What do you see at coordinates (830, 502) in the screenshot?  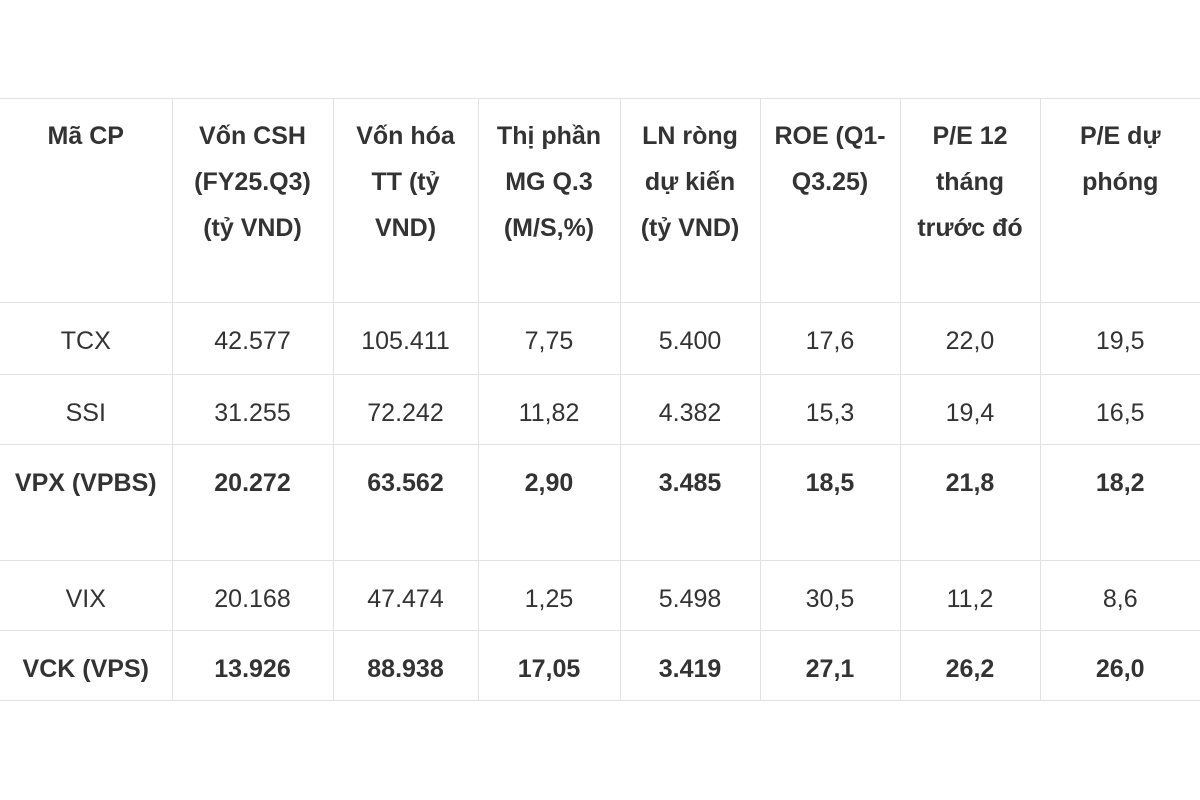 I see `value-cell: 18,5` at bounding box center [830, 502].